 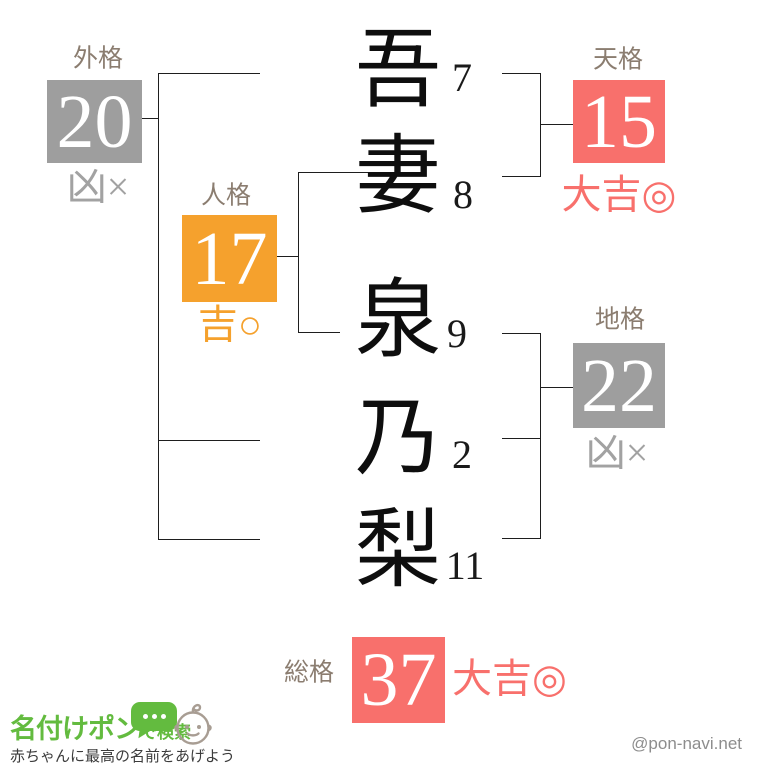 What do you see at coordinates (123, 756) in the screenshot?
I see `tagline: 赤ちゃんに最高の名前をあげよう` at bounding box center [123, 756].